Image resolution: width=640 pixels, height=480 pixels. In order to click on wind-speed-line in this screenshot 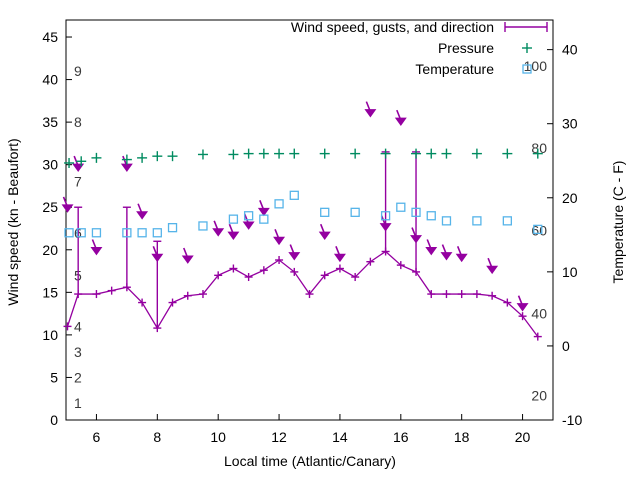, I will do `click(302, 293)`.